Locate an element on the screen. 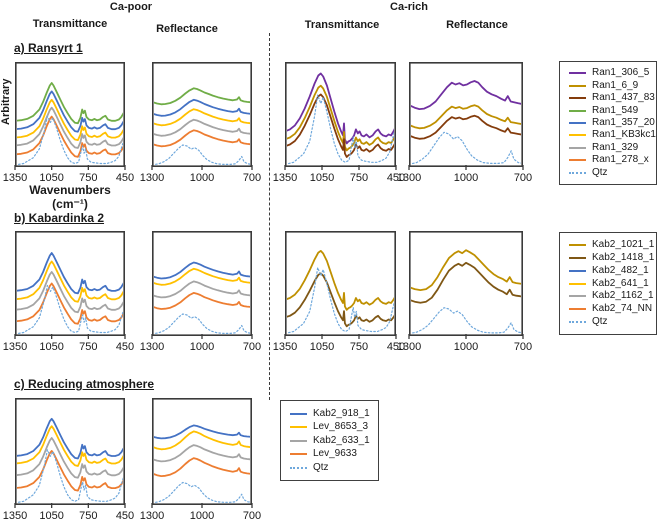 Image resolution: width=658 pixels, height=523 pixels. x-tick-label-1350: 1350 is located at coordinates (15, 347).